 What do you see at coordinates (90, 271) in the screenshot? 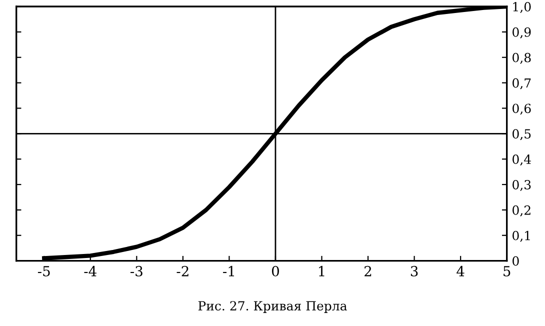
I see `x-tick-label: -4` at bounding box center [90, 271].